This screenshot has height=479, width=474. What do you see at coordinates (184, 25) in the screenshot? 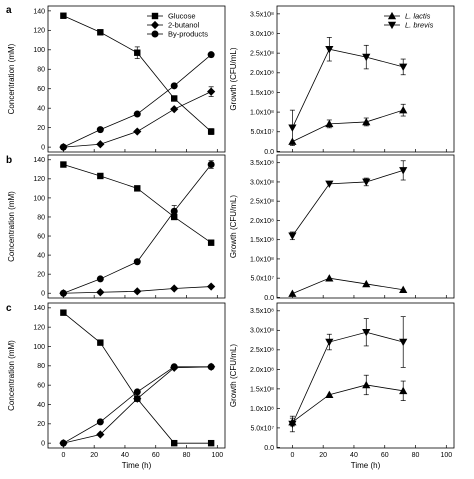
I see `legend-label: 2-butanol` at bounding box center [184, 25].